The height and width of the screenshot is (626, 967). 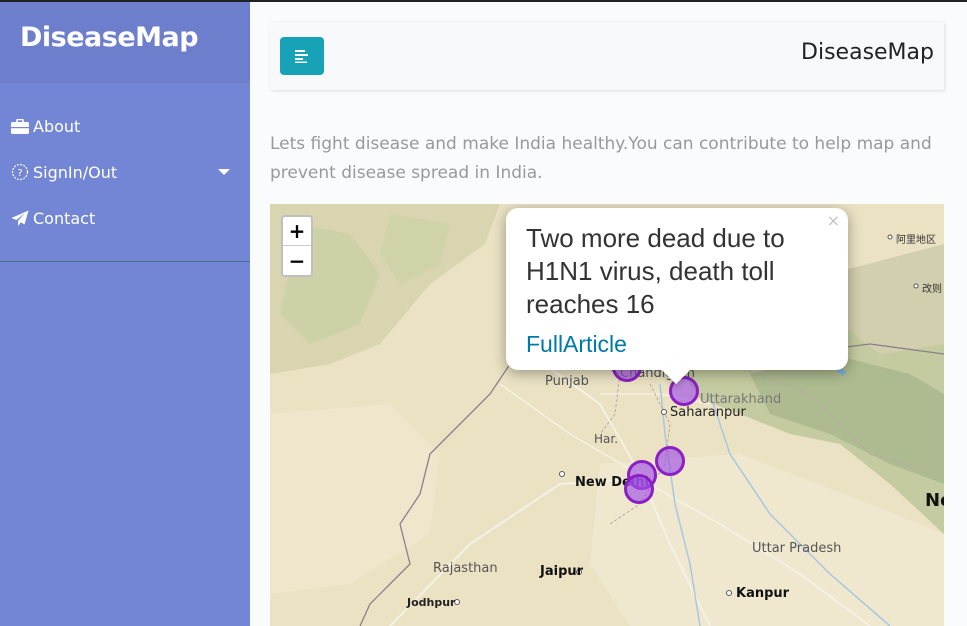 I want to click on map-label-rajasthan: Rajasthan, so click(x=465, y=568).